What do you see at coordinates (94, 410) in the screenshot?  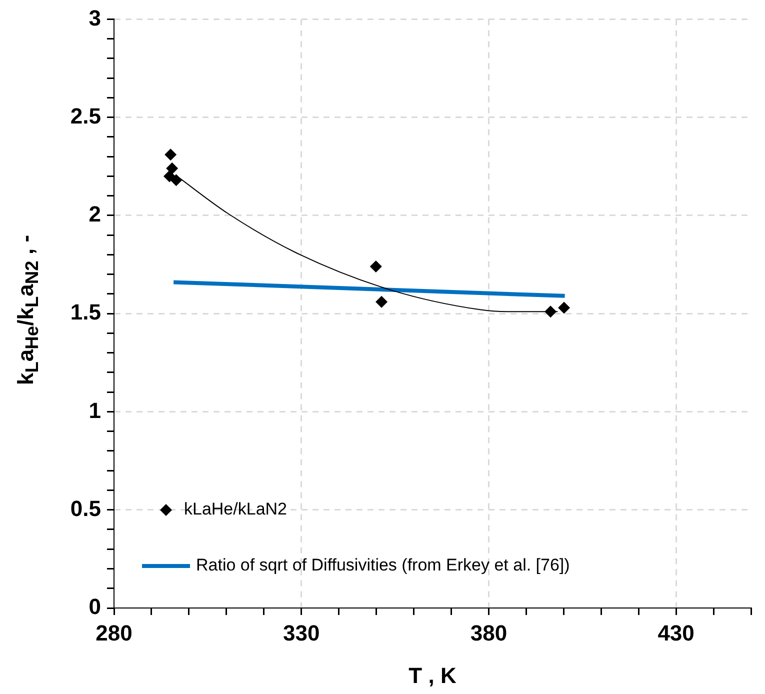 I see `y-tick-label: 1` at bounding box center [94, 410].